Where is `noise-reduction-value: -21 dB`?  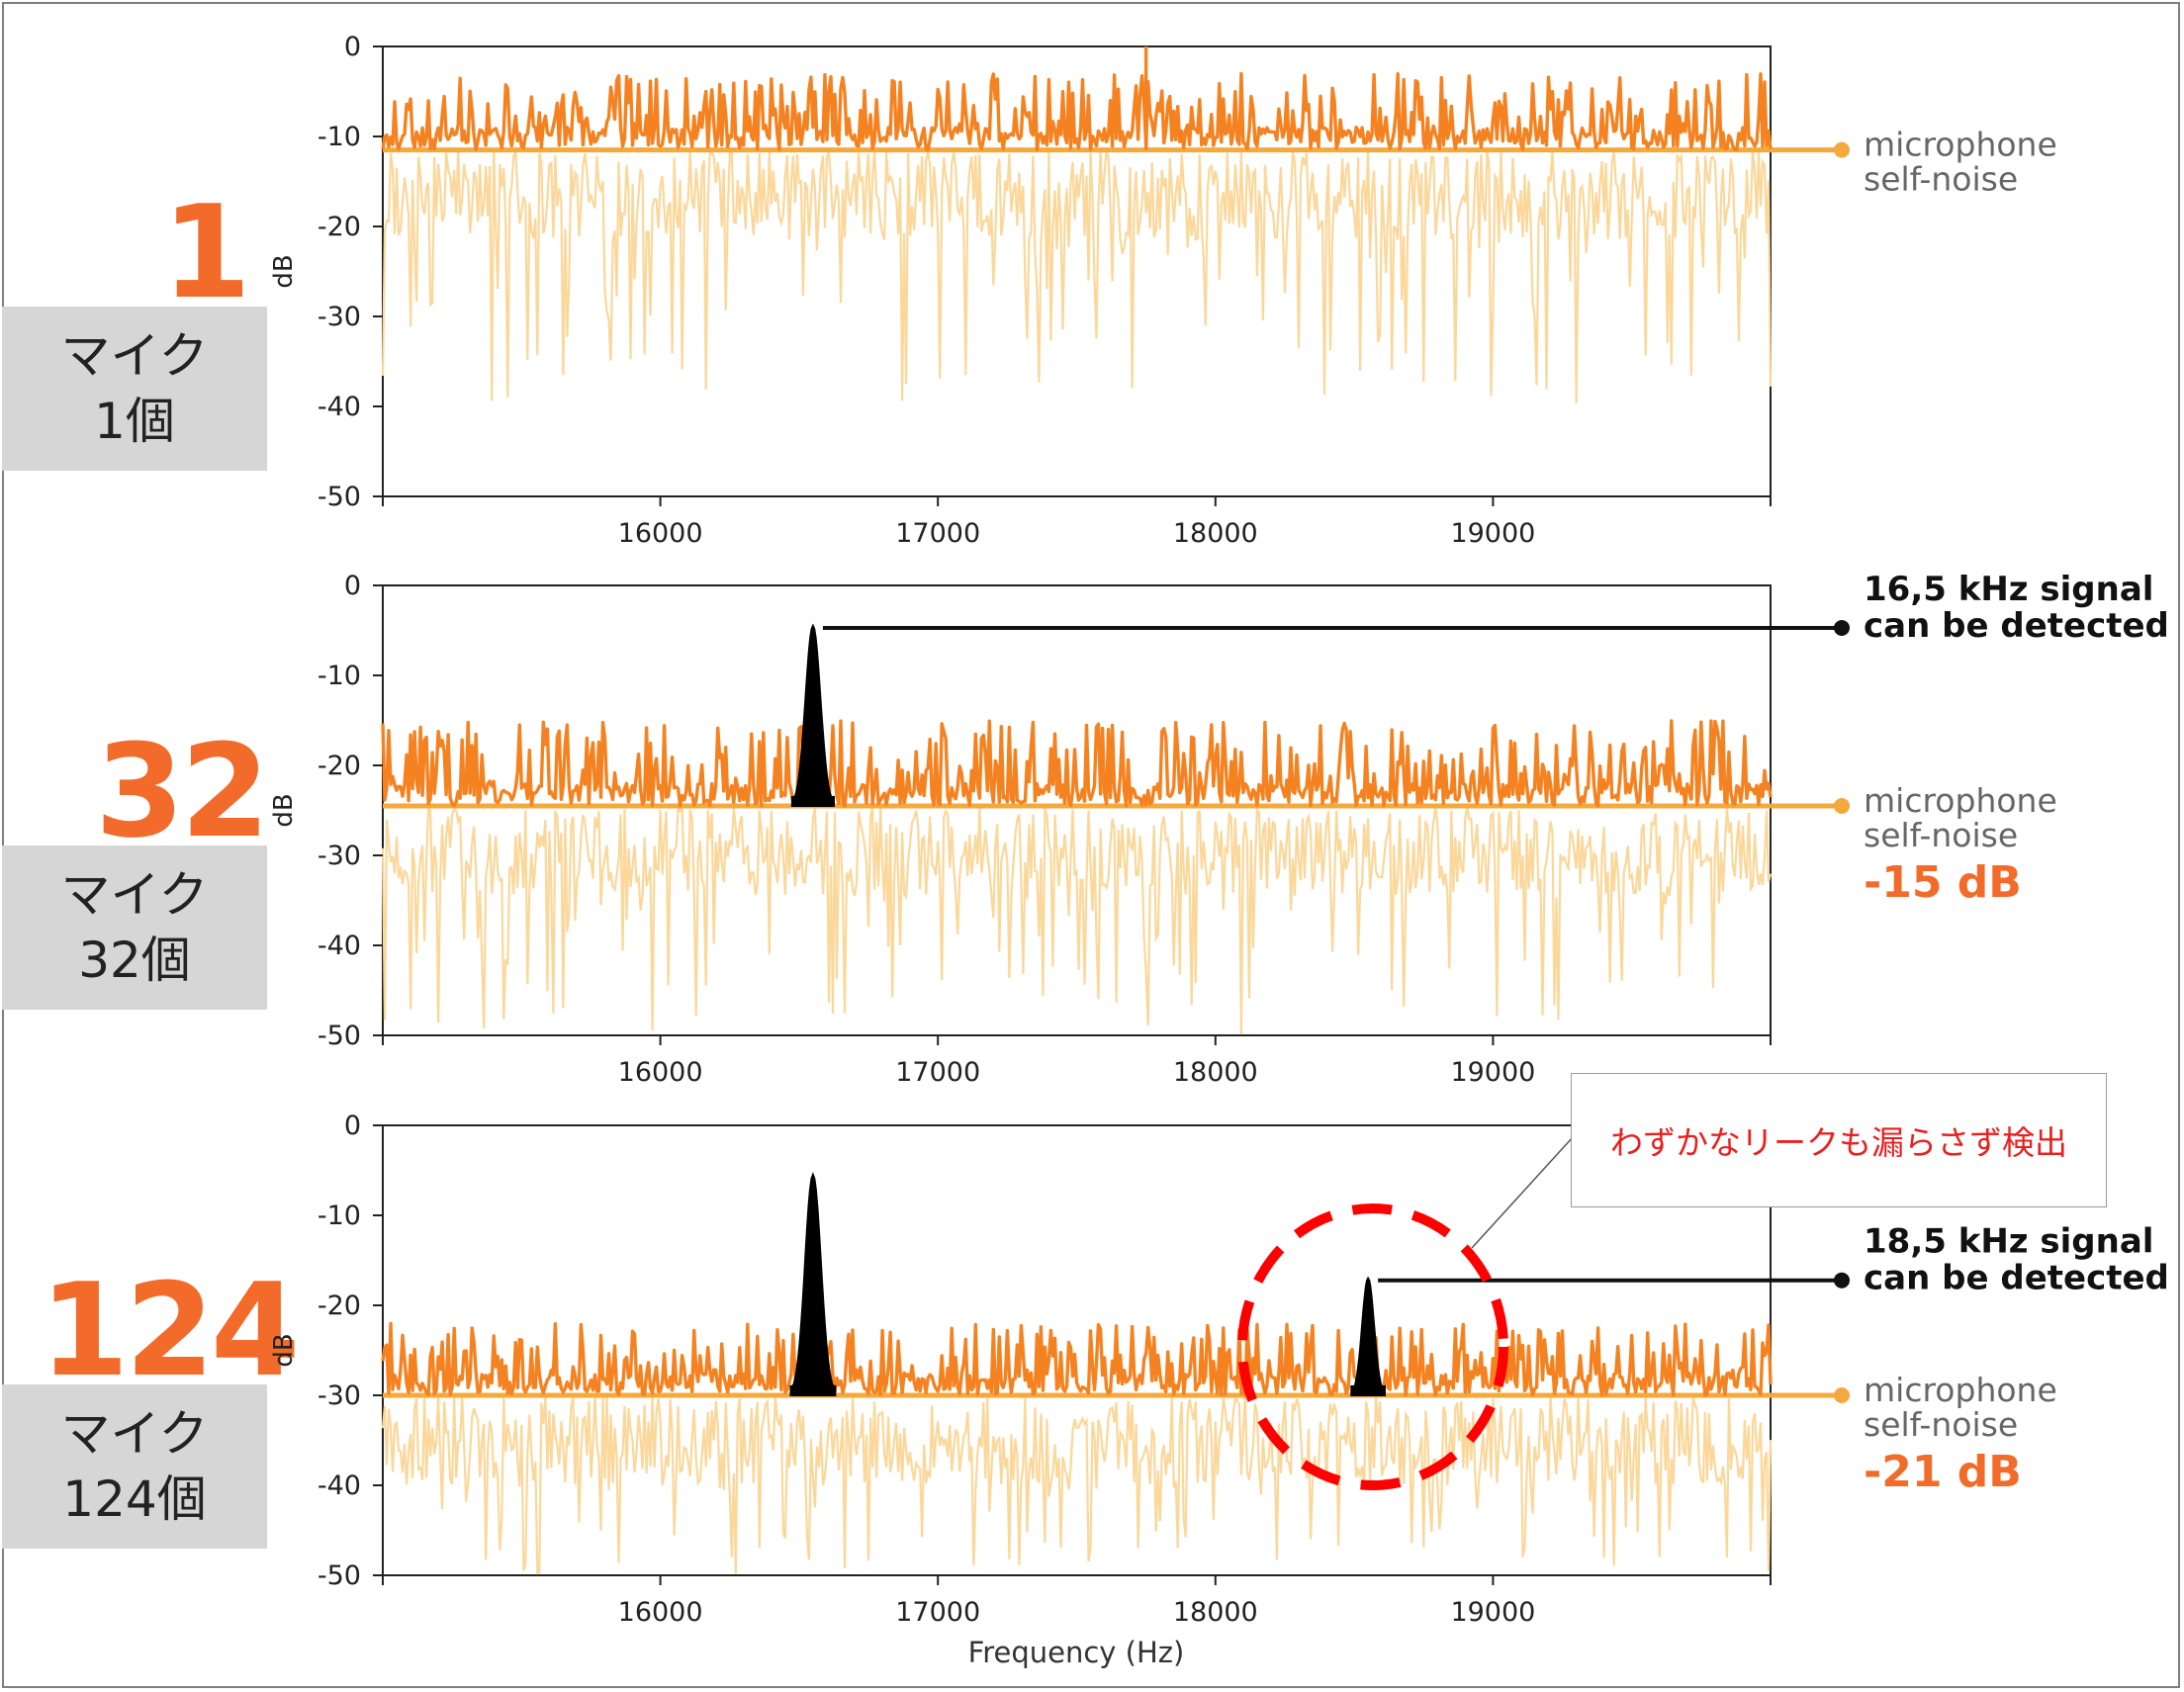
noise-reduction-value: -21 dB is located at coordinates (1943, 1472).